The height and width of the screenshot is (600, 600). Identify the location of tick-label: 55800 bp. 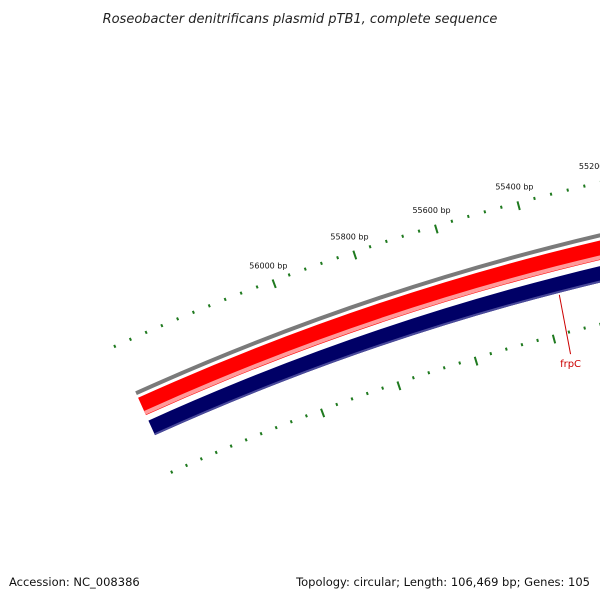
(349, 236).